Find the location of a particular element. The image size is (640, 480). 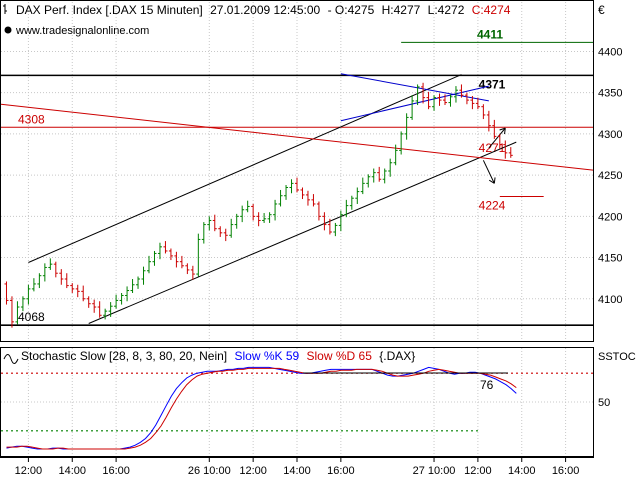

slow-k-label: Slow %K 59 is located at coordinates (266, 356).